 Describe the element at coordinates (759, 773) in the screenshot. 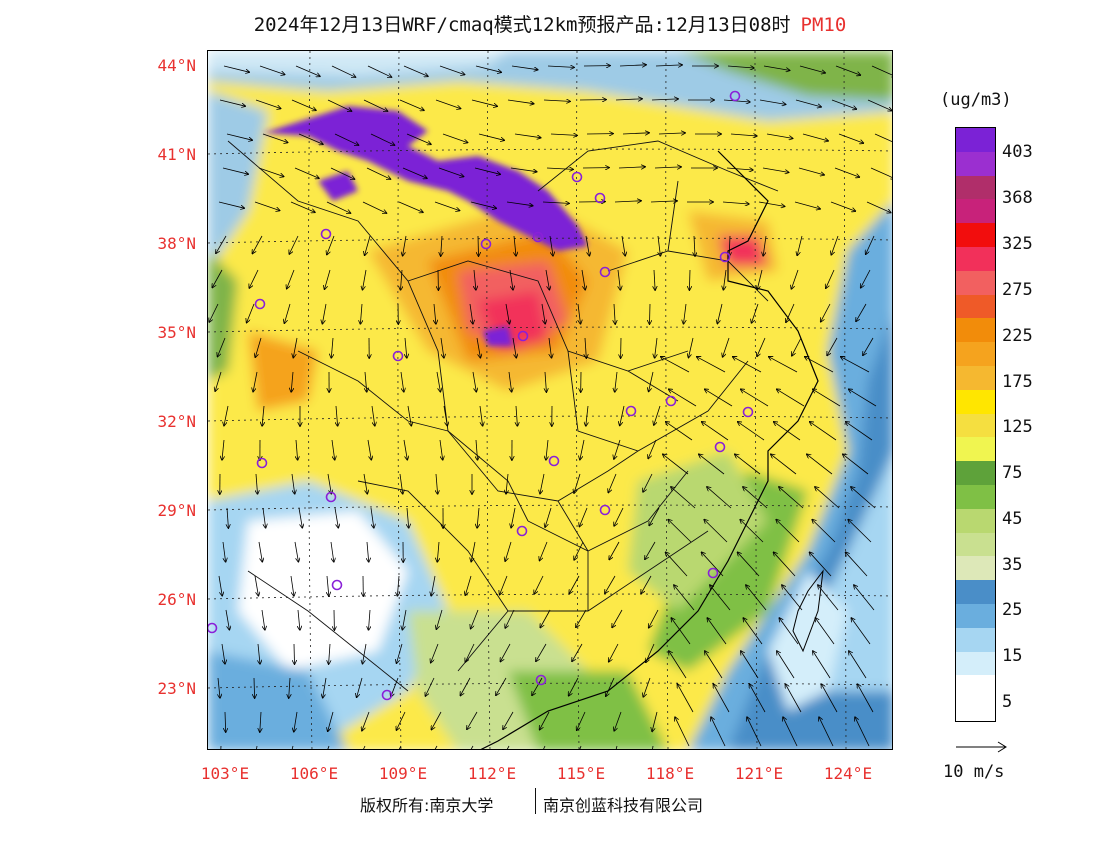

I see `lon-label-121e: 121°E` at that location.